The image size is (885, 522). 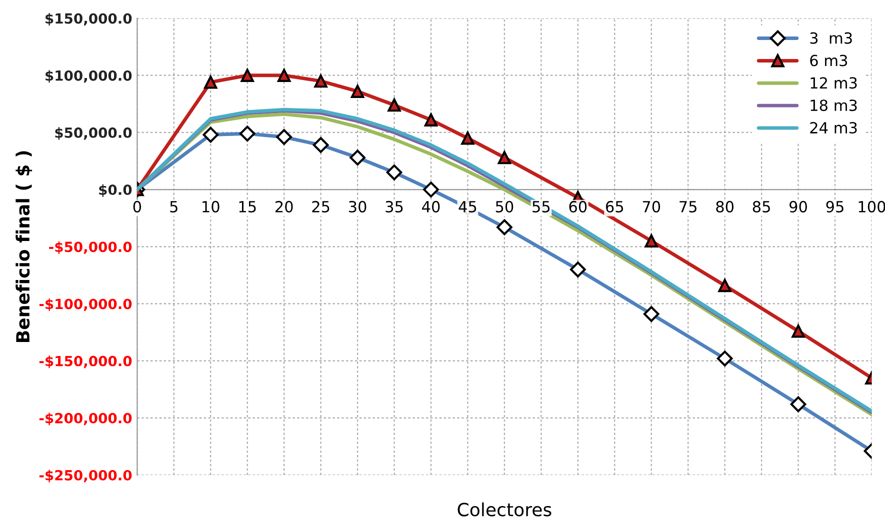 What do you see at coordinates (174, 206) in the screenshot?
I see `x-tick-label: 5` at bounding box center [174, 206].